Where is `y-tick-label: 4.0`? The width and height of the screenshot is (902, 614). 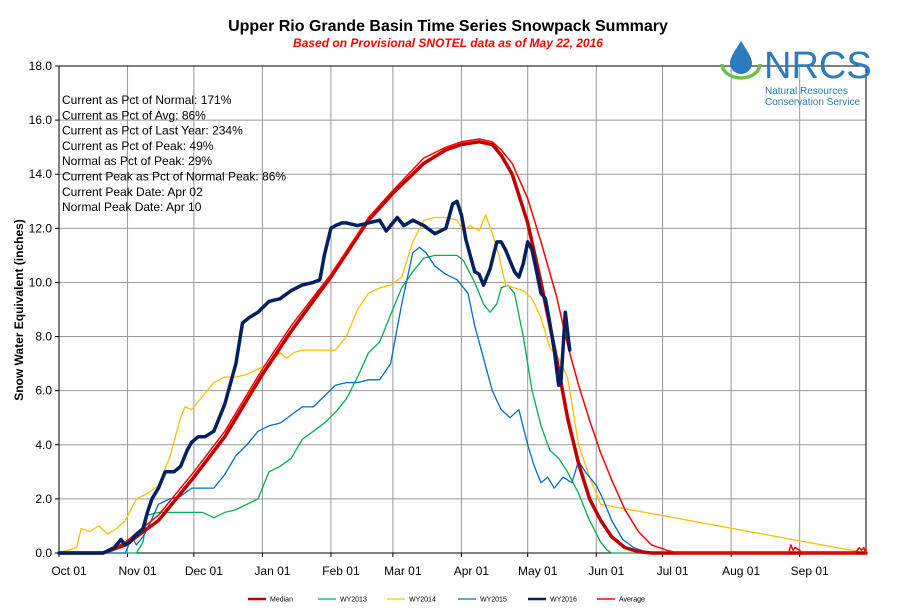
y-tick-label: 4.0 is located at coordinates (43, 445).